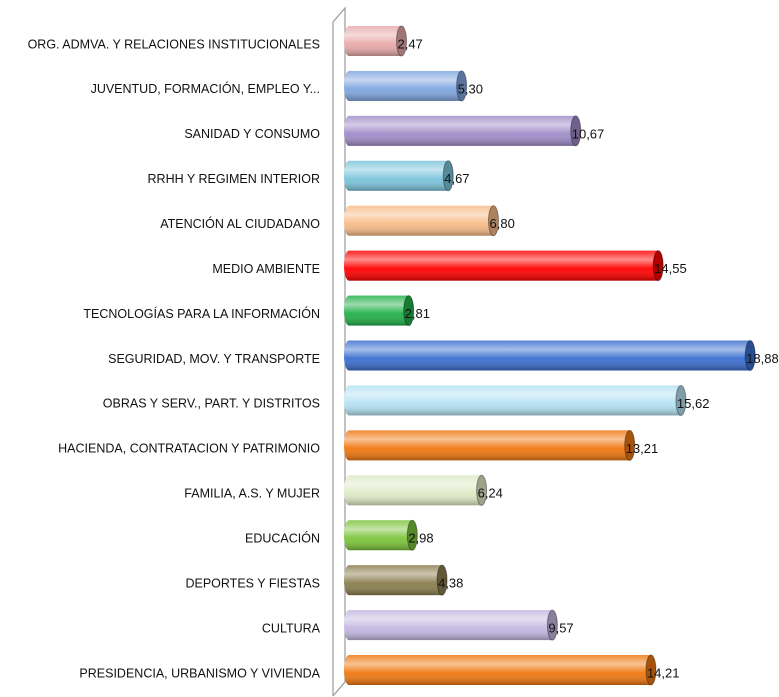 Image resolution: width=779 pixels, height=697 pixels. Describe the element at coordinates (450, 583) in the screenshot. I see `value-label: 4,38` at that location.